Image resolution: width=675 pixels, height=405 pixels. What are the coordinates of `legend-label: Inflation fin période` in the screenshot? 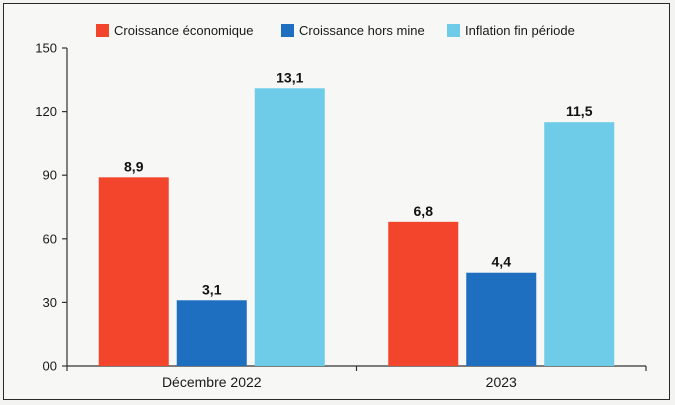 It's located at (520, 30).